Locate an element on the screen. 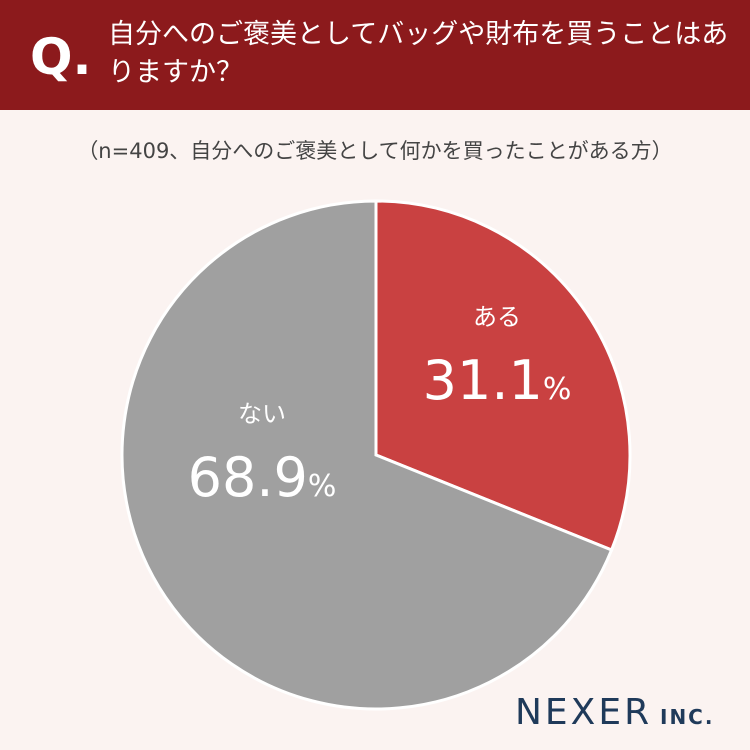 The image size is (750, 750). header-band is located at coordinates (375, 55).